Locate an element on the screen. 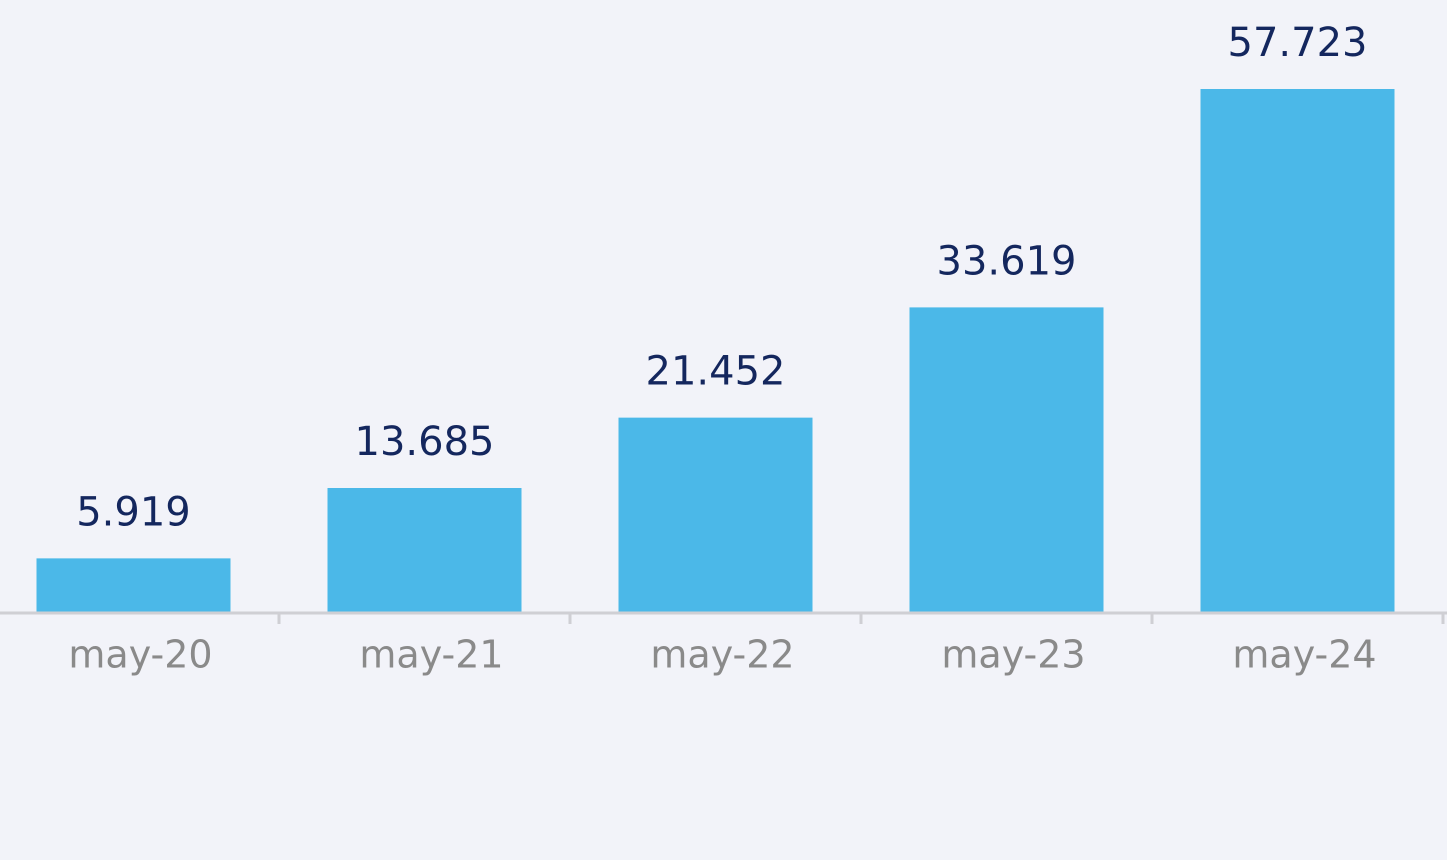 This screenshot has width=1447, height=860. data-label: 57.723 is located at coordinates (1298, 43).